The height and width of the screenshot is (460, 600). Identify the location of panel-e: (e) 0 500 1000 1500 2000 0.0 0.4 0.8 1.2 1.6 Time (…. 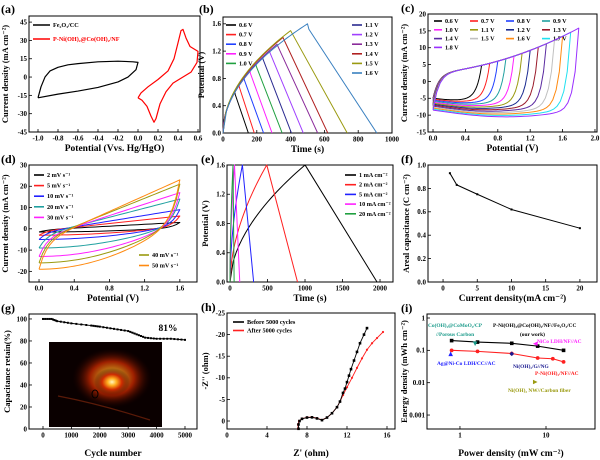
(297, 228).